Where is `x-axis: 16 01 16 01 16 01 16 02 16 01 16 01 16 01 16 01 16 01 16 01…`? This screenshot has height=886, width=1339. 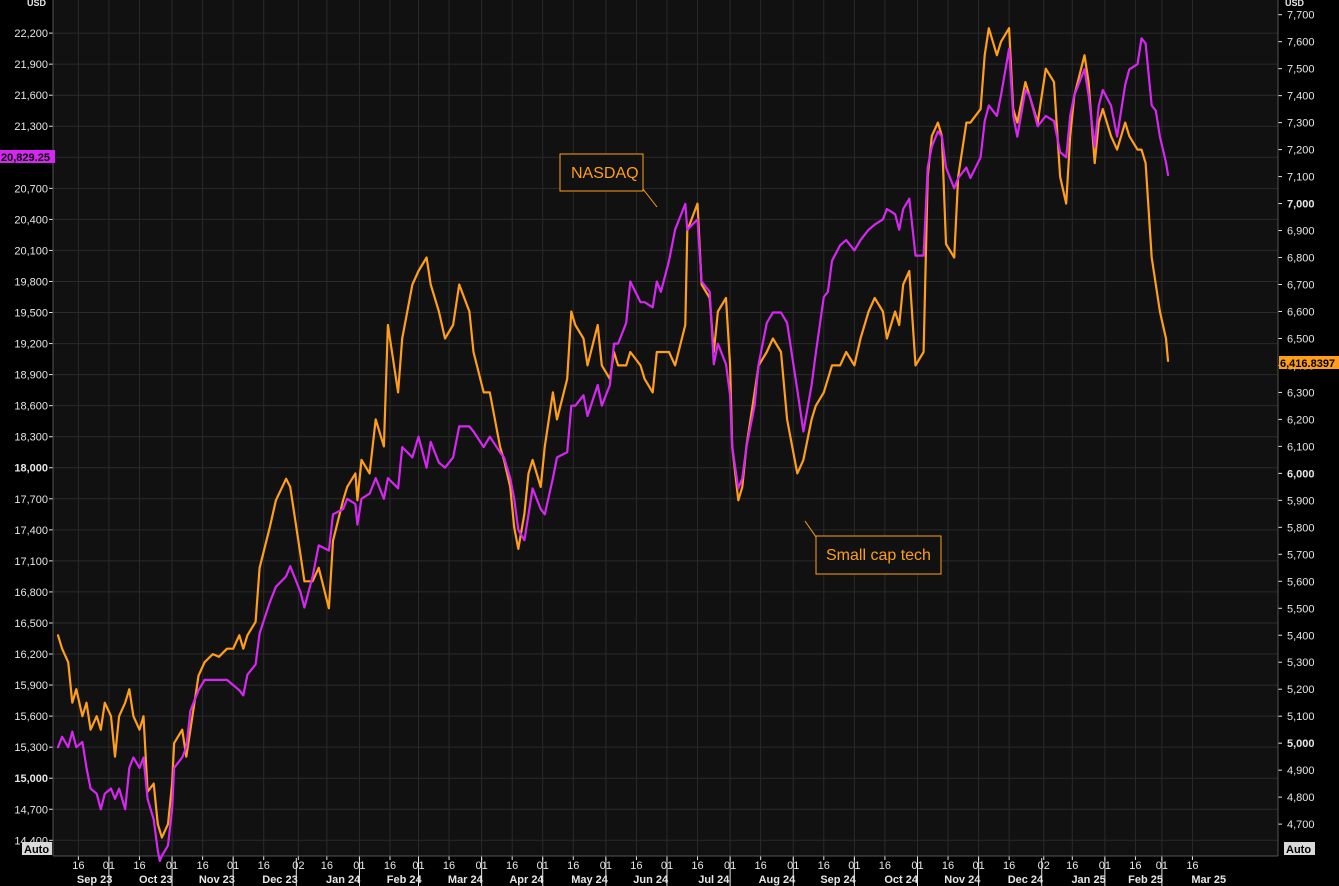 x-axis: 16 01 16 01 16 01 16 02 16 01 16 01 16 01 16 01 16 01 16 01… is located at coordinates (665, 870).